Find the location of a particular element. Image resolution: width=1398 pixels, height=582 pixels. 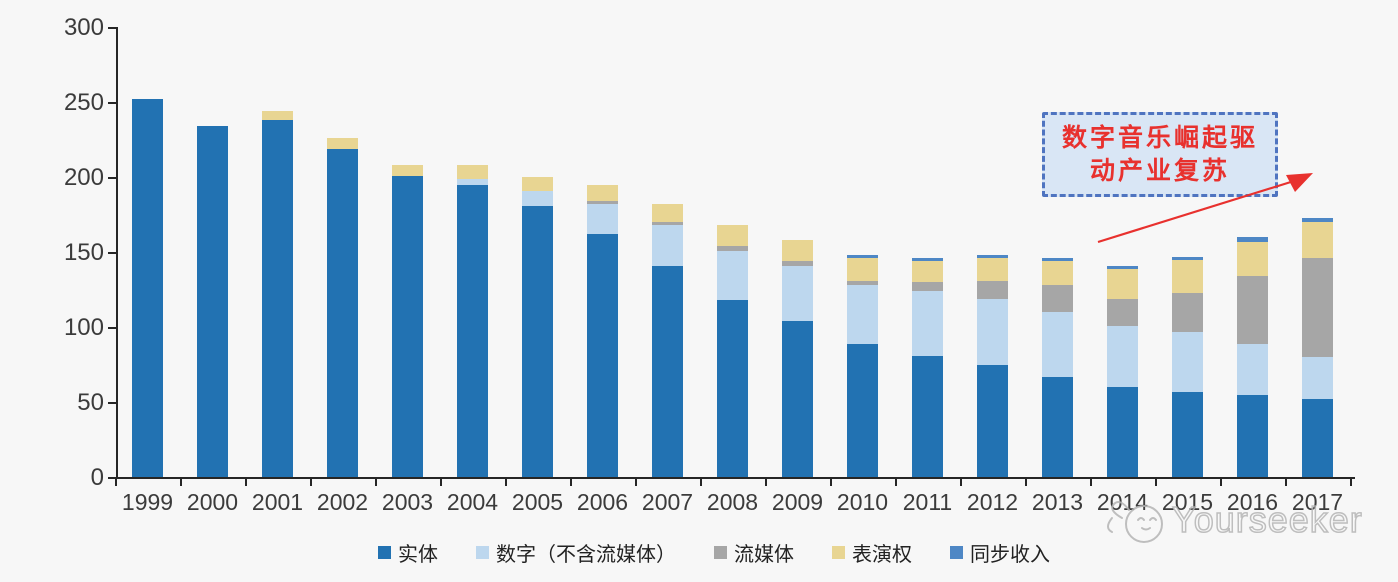

annotation-callout: 数字音乐崛起驱 动产业复苏 is located at coordinates (1160, 154).